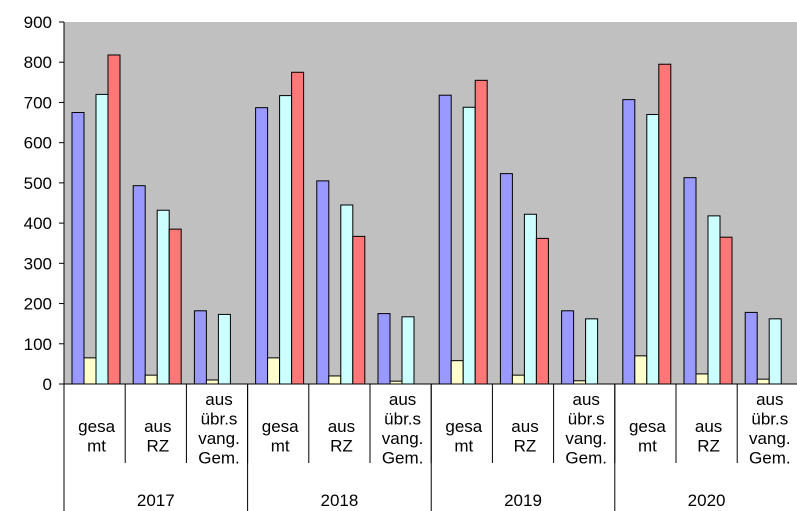  Describe the element at coordinates (44, 203) in the screenshot. I see `y-axis: 0 100 200 300 400 500 600 700 800 900` at that location.